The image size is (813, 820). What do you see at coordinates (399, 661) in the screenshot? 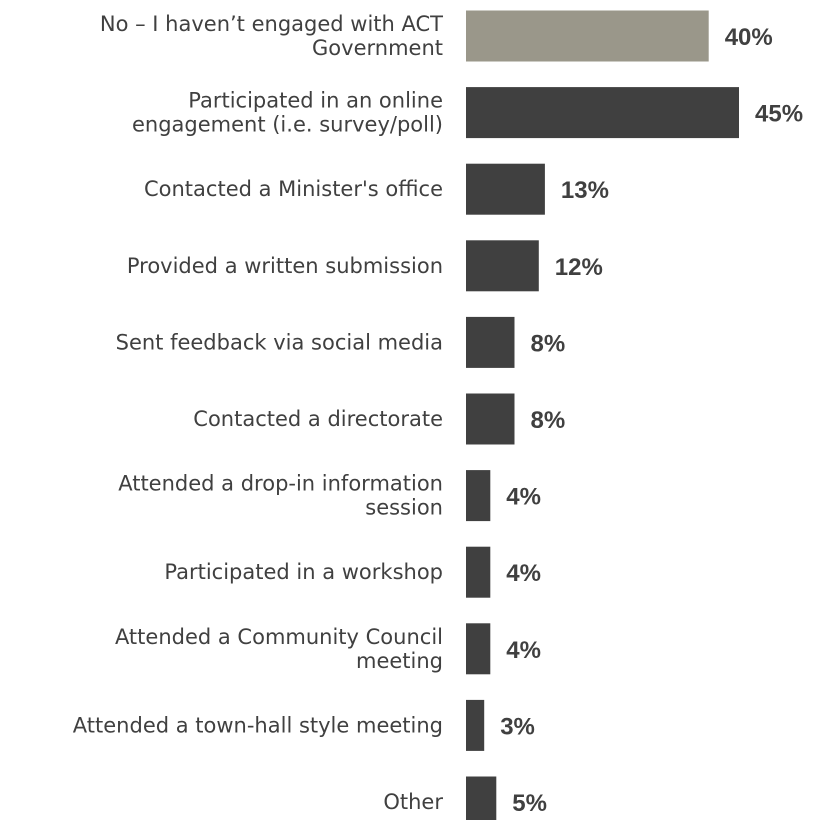
I see `category-label-8-line-1: meeting` at bounding box center [399, 661].